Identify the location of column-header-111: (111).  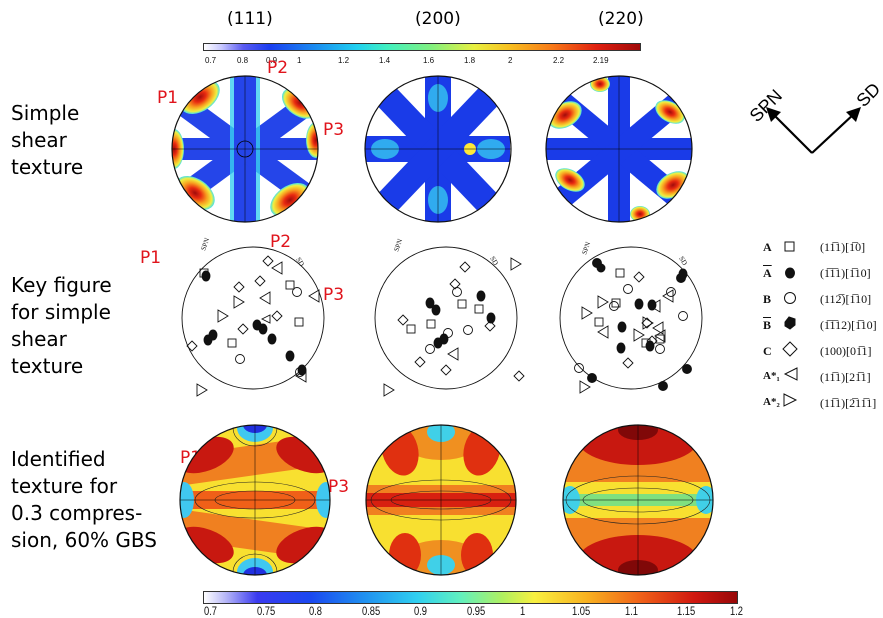
(250, 19).